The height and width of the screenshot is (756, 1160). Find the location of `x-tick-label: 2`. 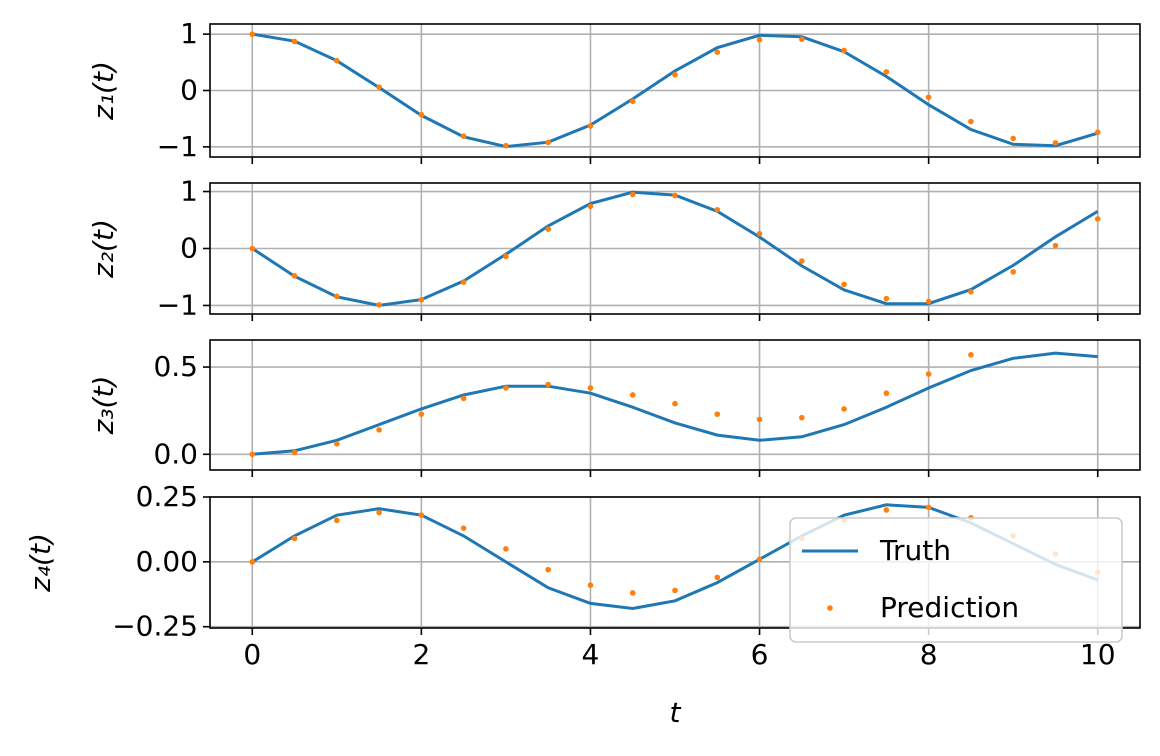

x-tick-label: 2 is located at coordinates (421, 654).